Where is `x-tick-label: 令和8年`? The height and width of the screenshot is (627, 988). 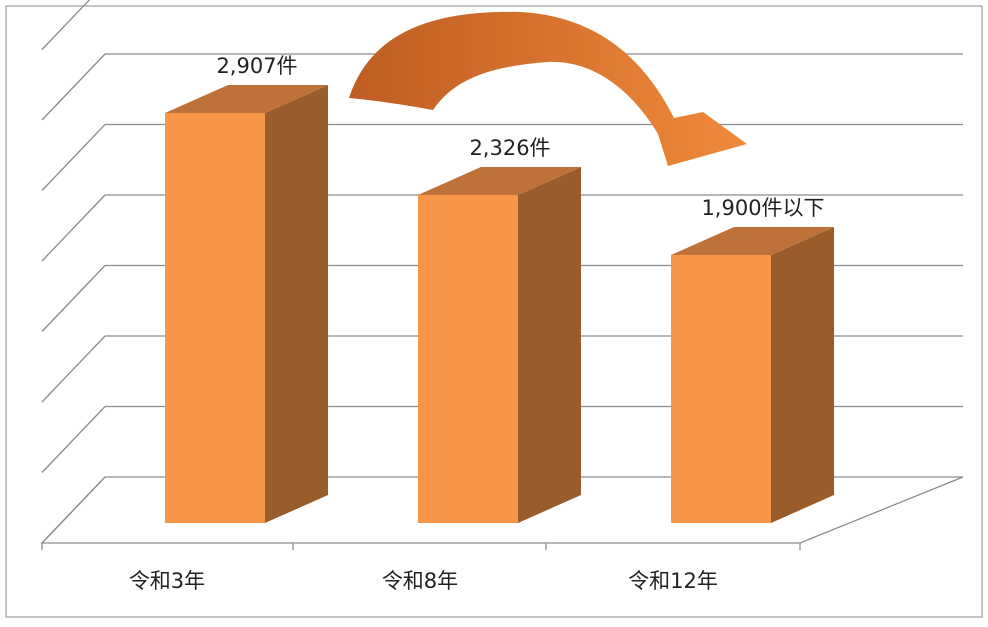
x-tick-label: 令和8年 is located at coordinates (420, 581).